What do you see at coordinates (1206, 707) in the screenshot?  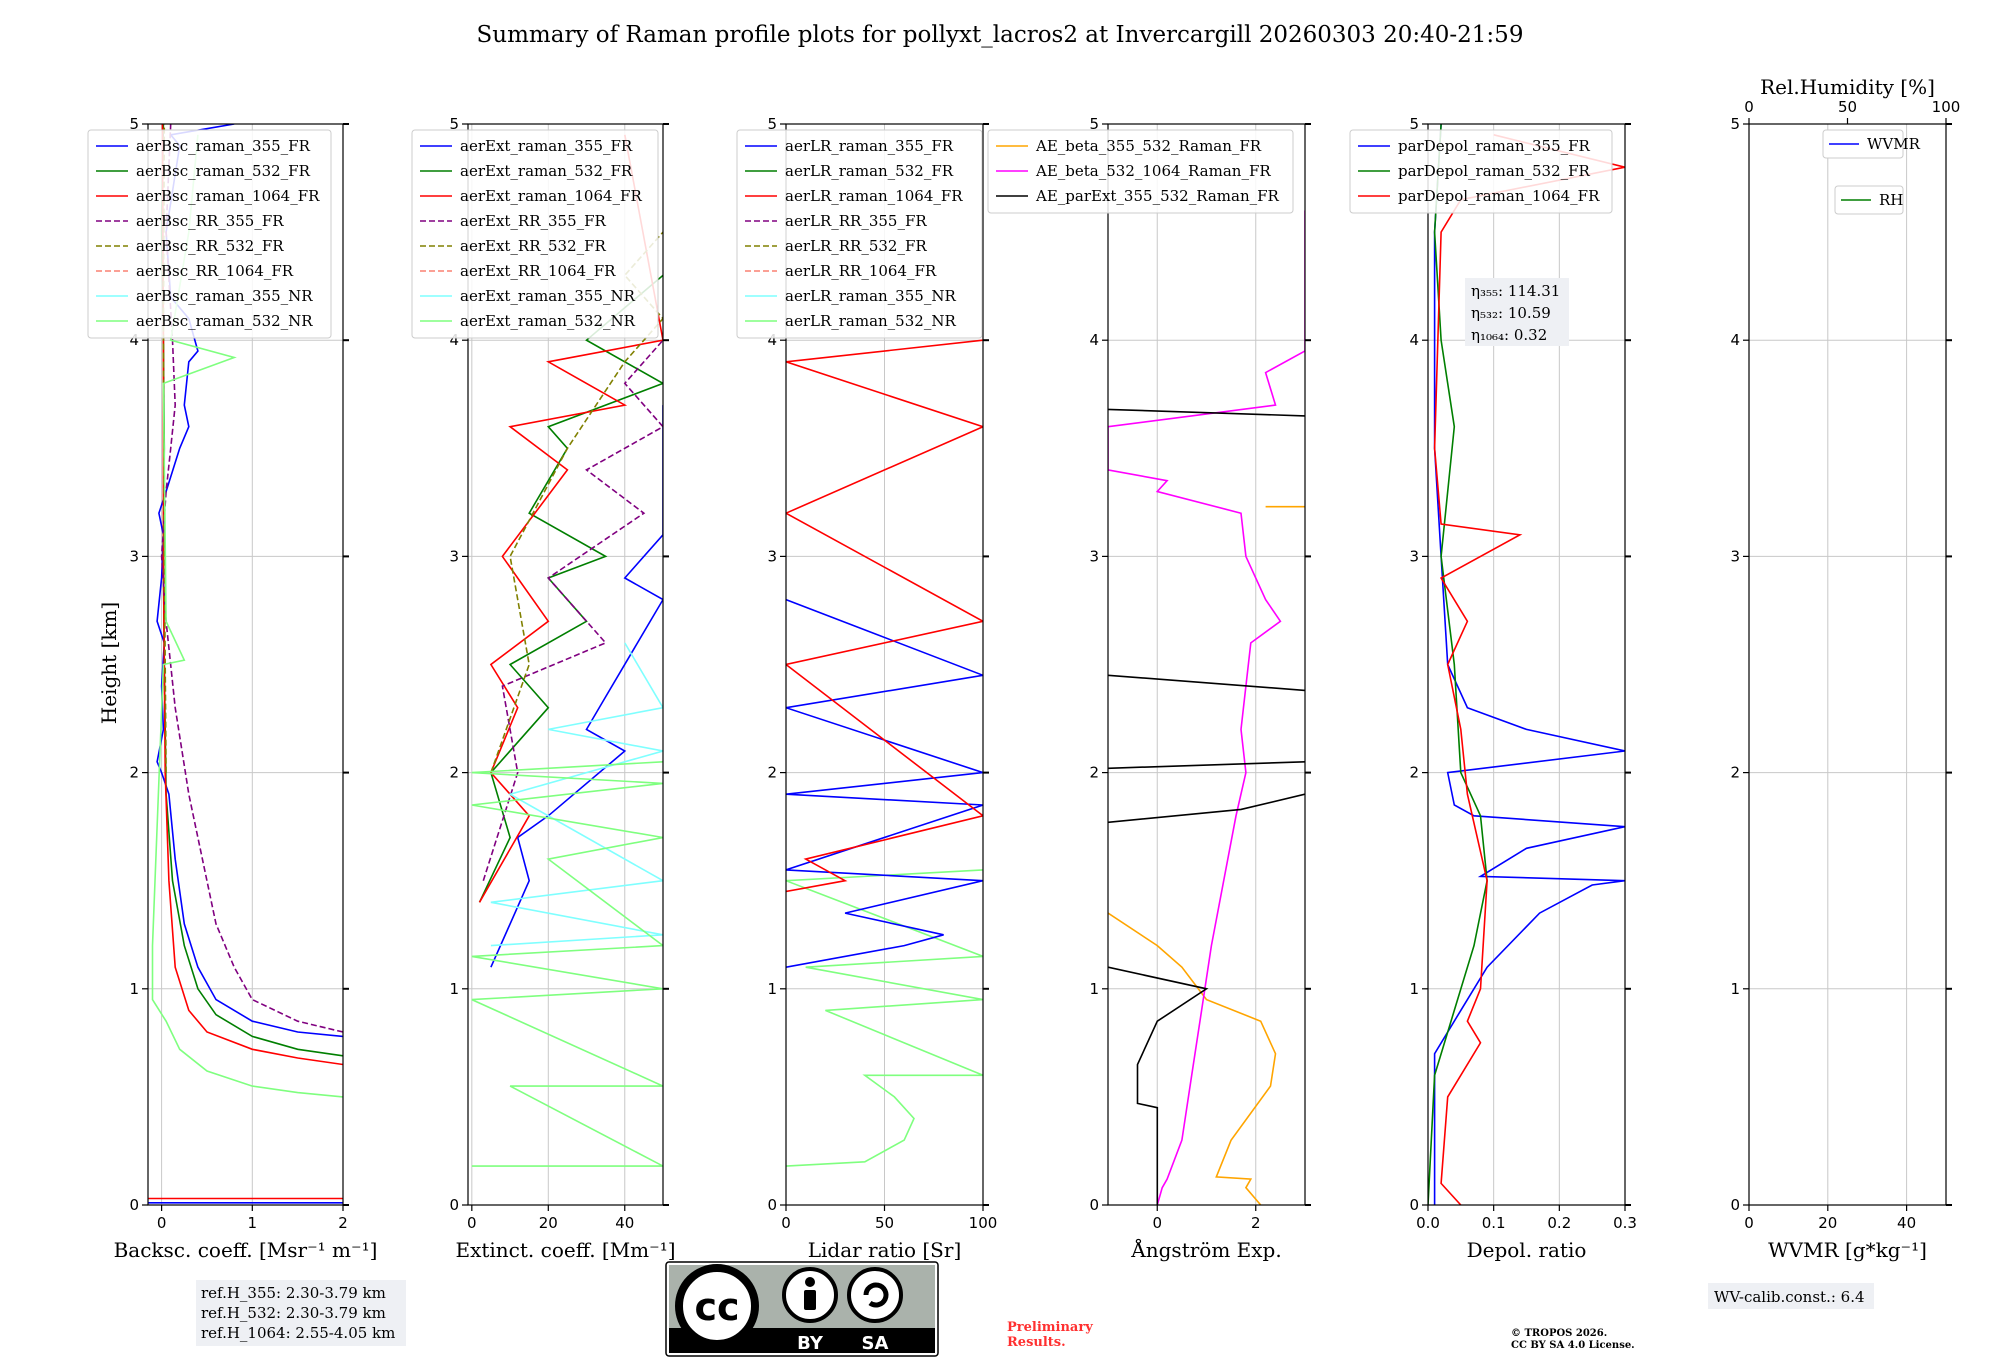 I see `series-ae` at bounding box center [1206, 707].